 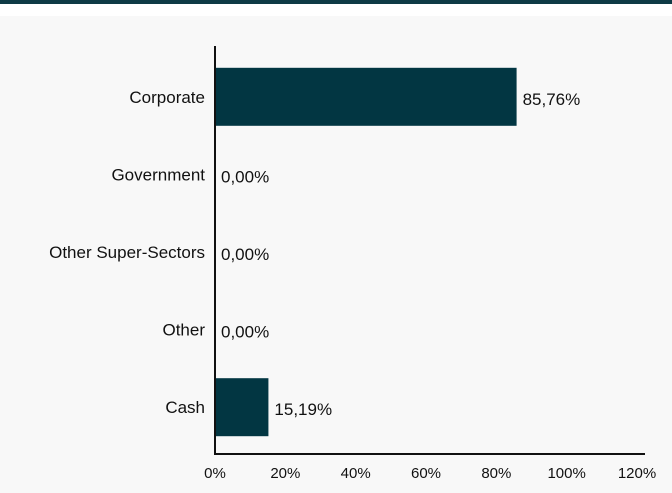 I want to click on bar-corporate, so click(x=366, y=96).